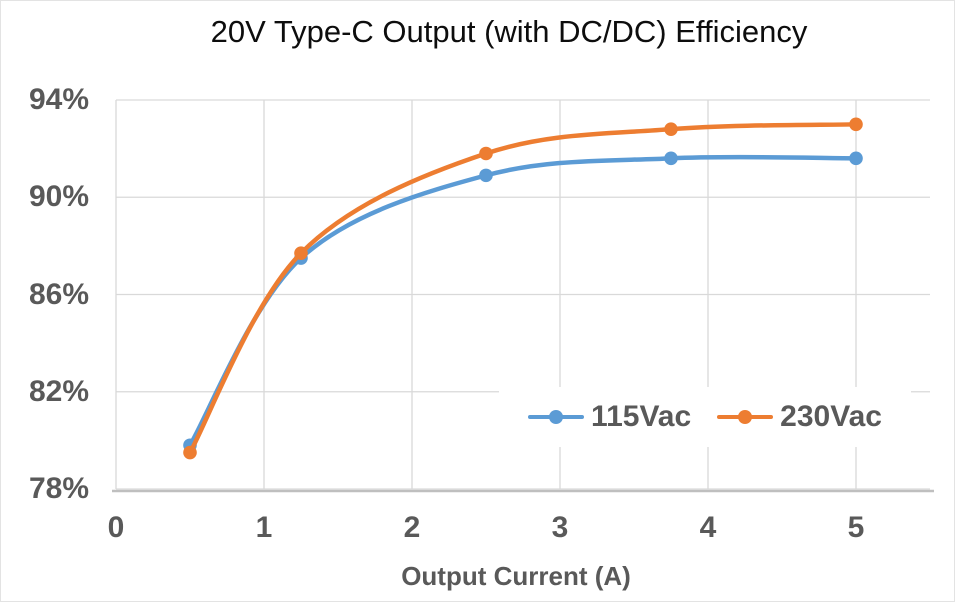  Describe the element at coordinates (560, 527) in the screenshot. I see `x-tick-label: 3` at that location.